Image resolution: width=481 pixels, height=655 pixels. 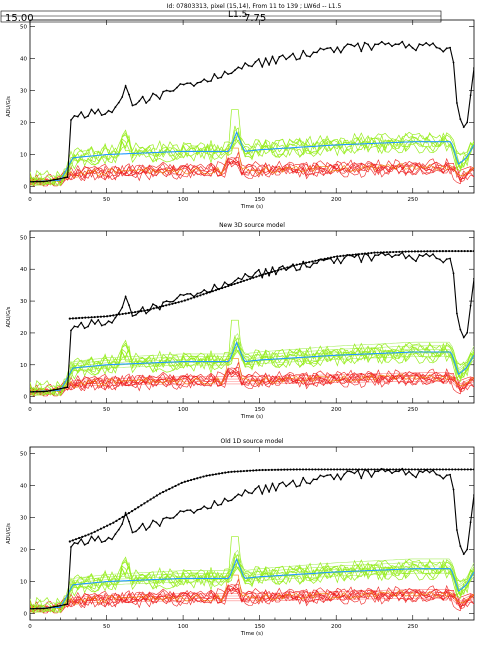 I want to click on y-tick-label: 20, so click(x=23, y=334).